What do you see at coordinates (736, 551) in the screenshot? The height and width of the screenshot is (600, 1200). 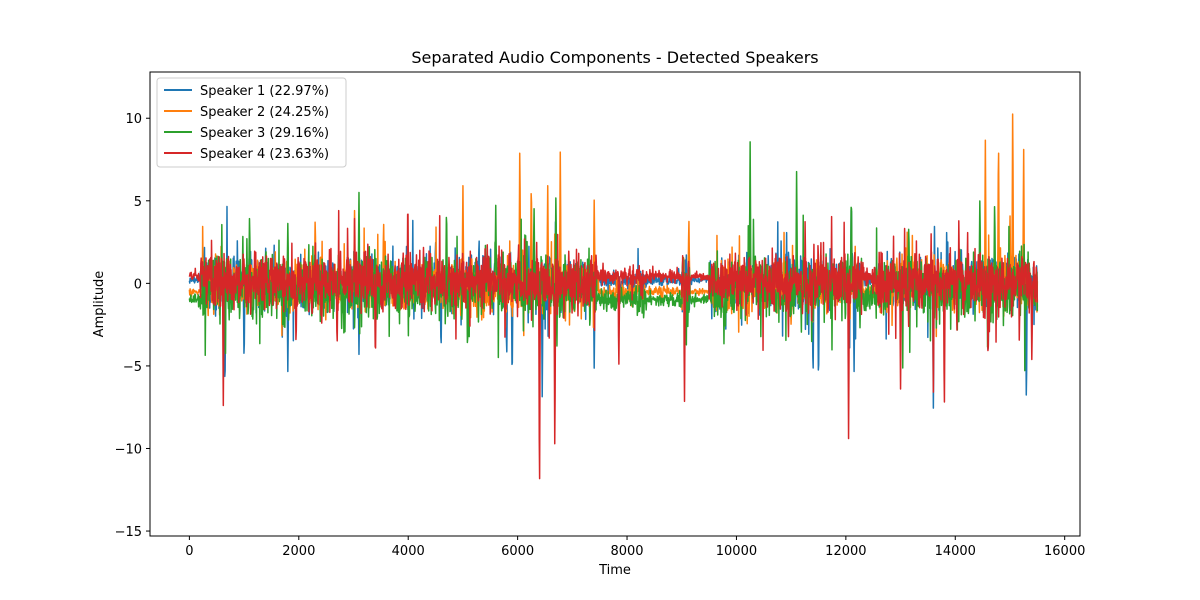 I see `x-tick-label: 10000` at bounding box center [736, 551].